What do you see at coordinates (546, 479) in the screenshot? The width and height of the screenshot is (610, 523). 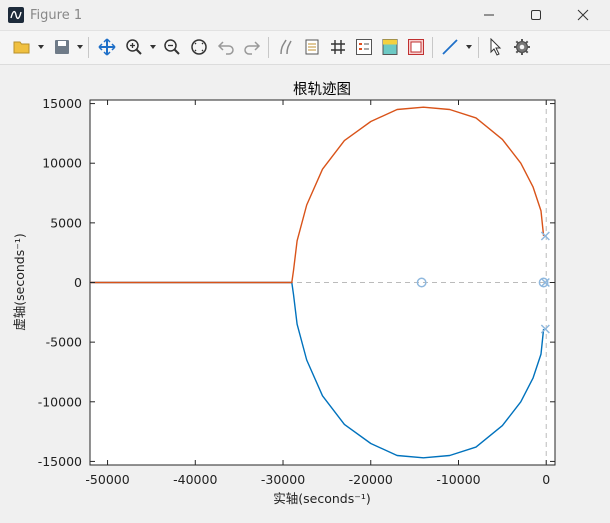 I see `x-tick-label: 0` at bounding box center [546, 479].